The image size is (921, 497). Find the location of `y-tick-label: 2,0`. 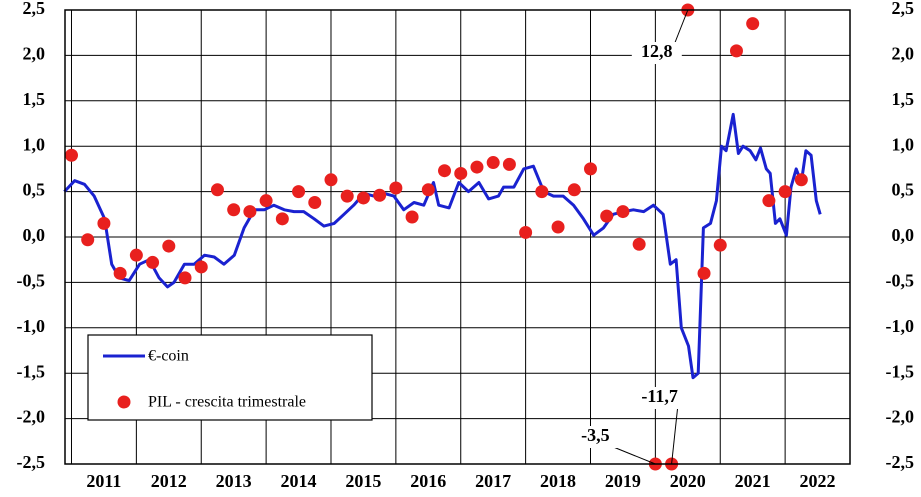

y-tick-label: 2,0 is located at coordinates (34, 54).